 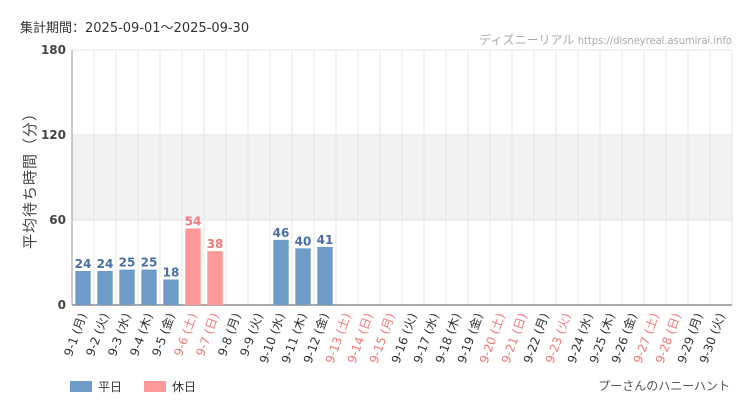 I want to click on legend-swatch-holiday, so click(x=155, y=386).